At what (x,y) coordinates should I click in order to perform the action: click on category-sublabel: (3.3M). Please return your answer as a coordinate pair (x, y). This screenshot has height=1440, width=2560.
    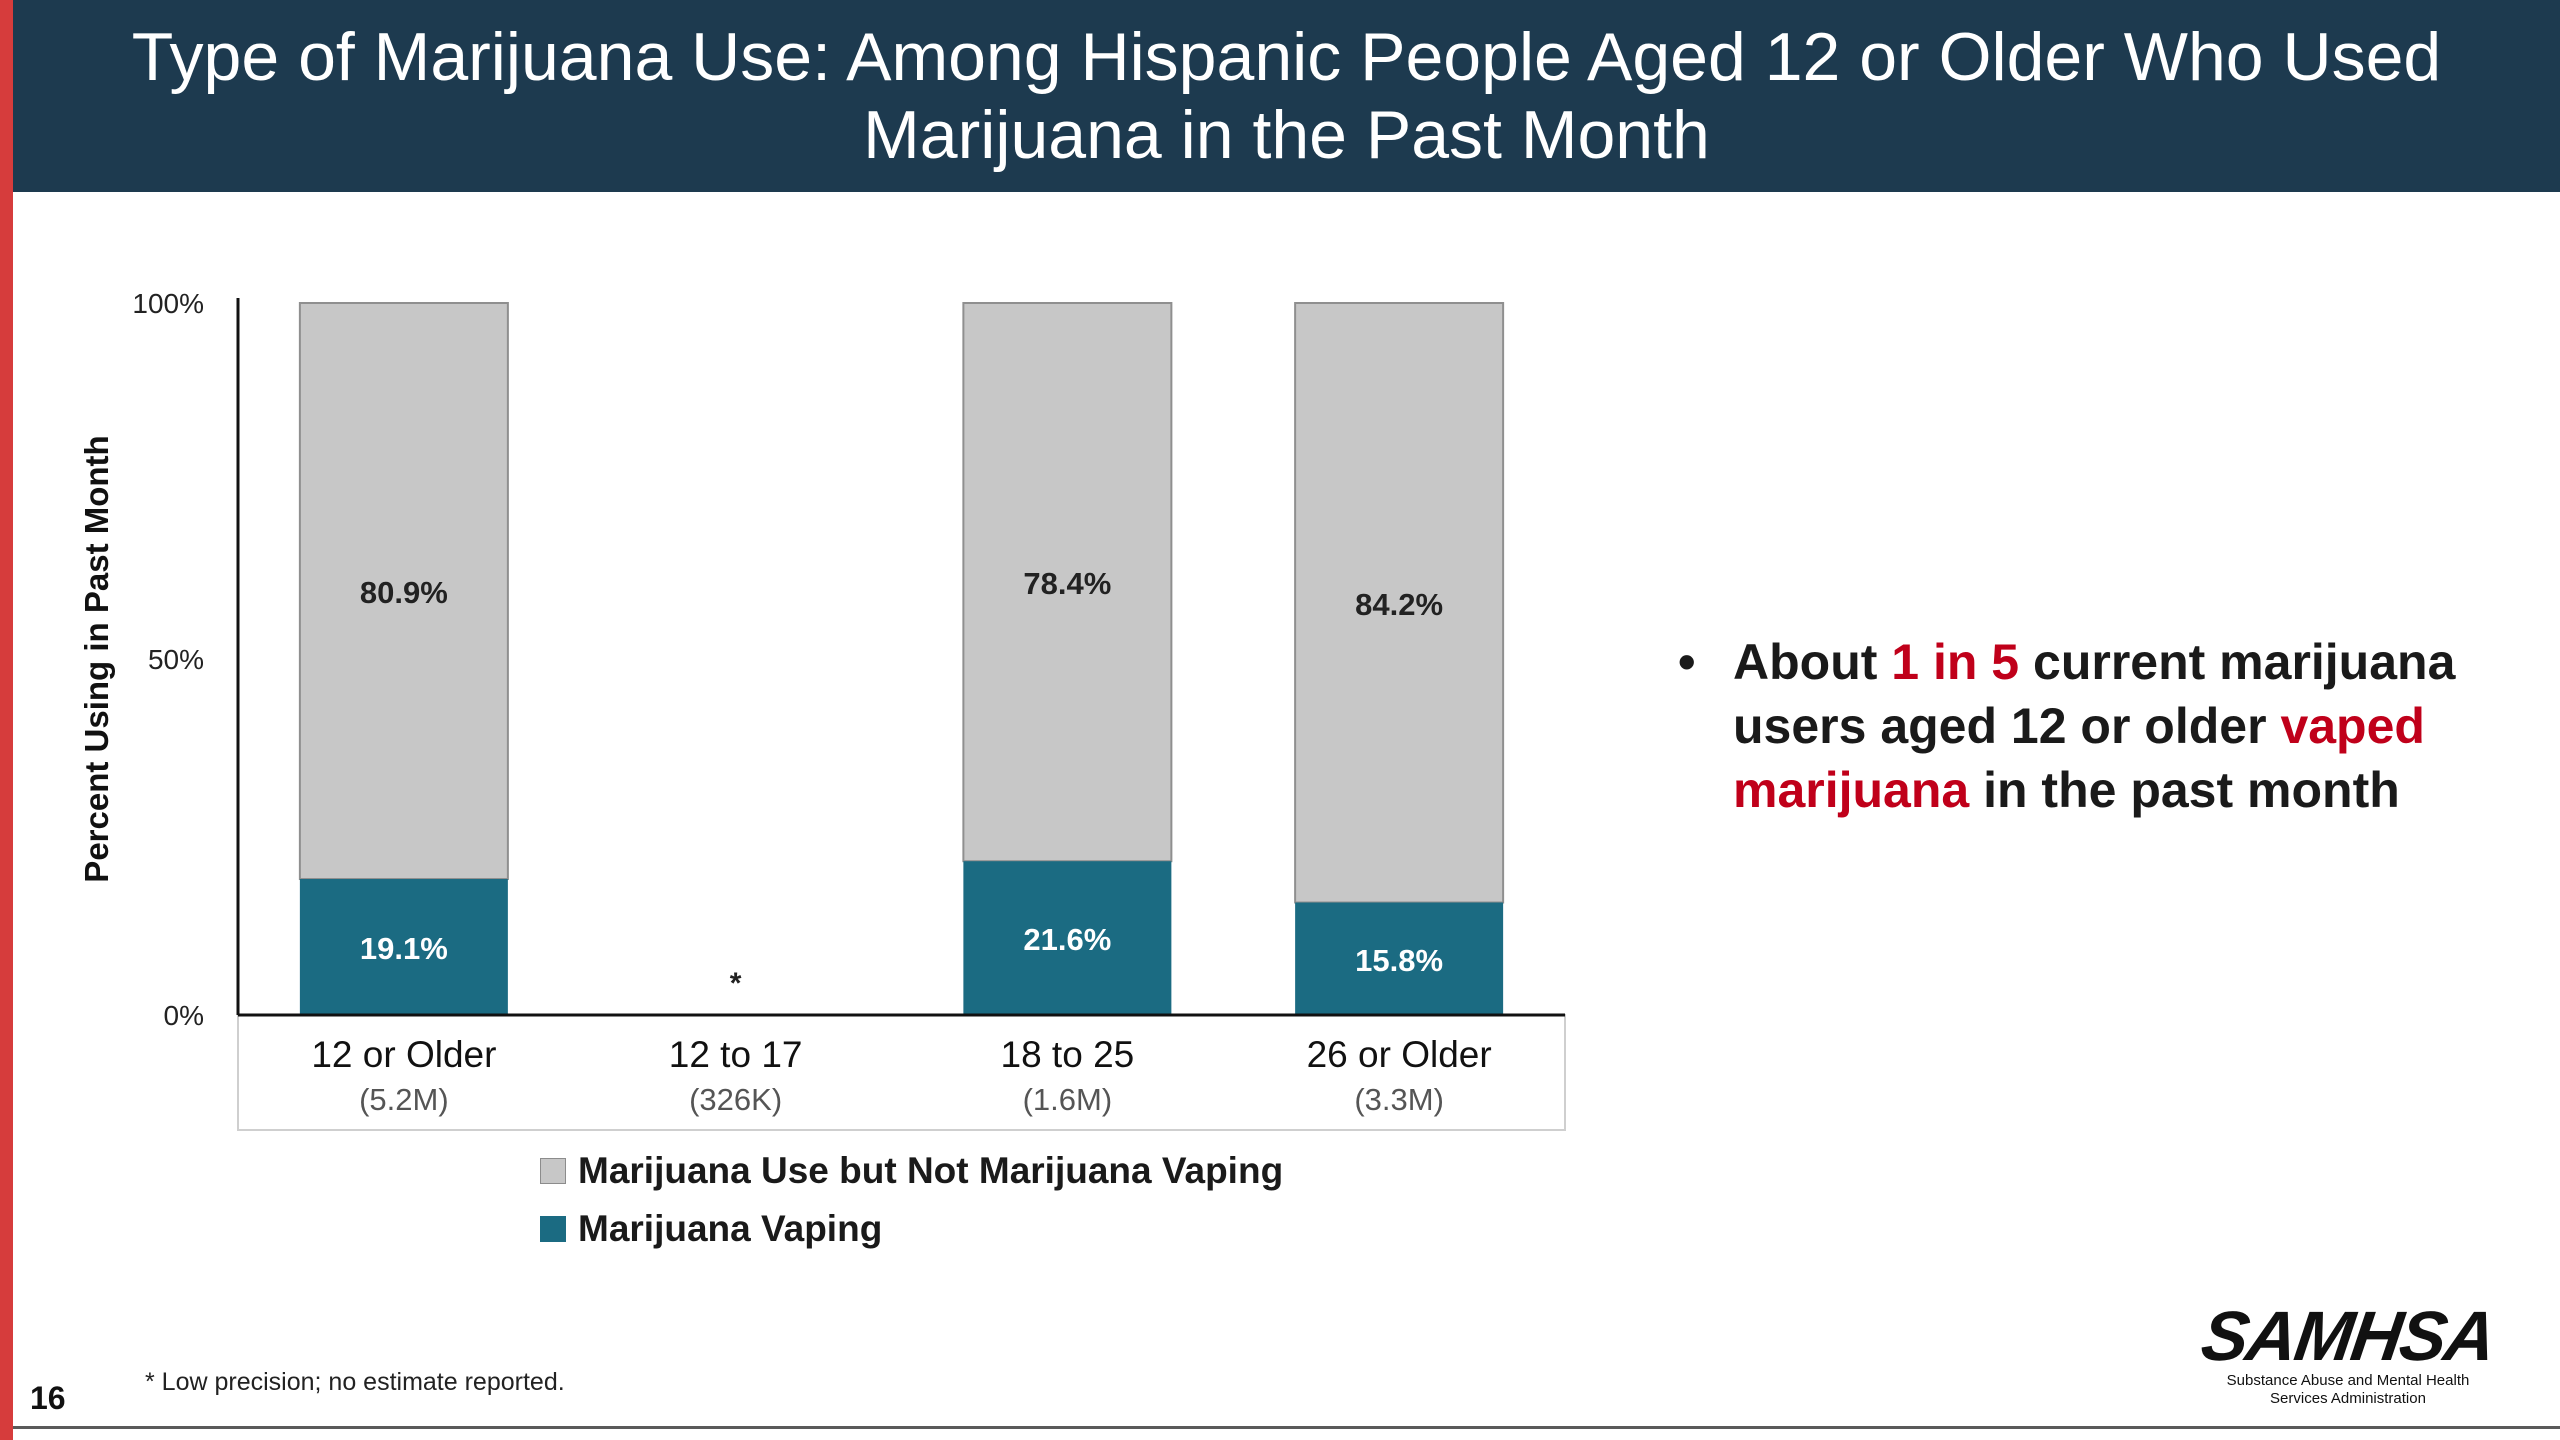
    Looking at the image, I should click on (1399, 1099).